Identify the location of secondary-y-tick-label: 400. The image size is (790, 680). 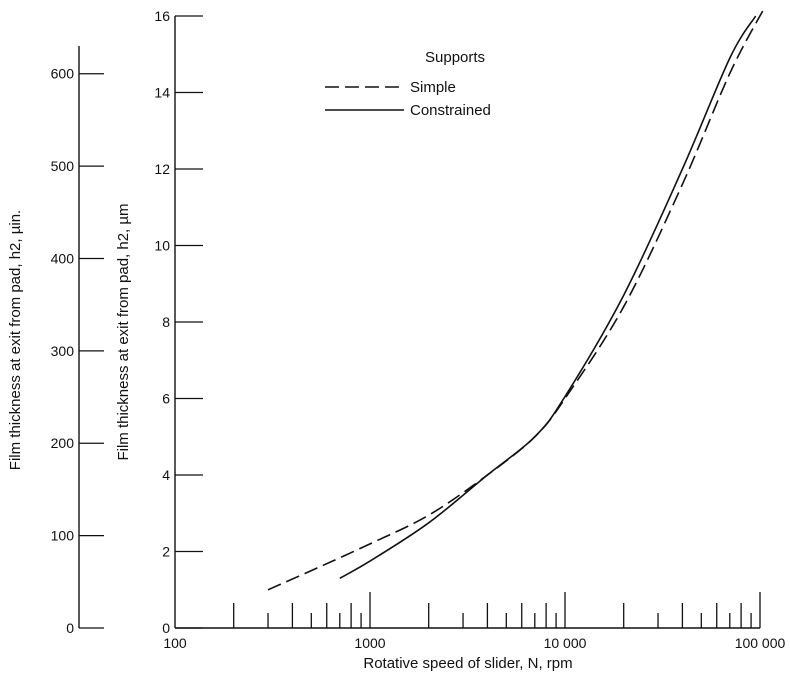
(63, 258).